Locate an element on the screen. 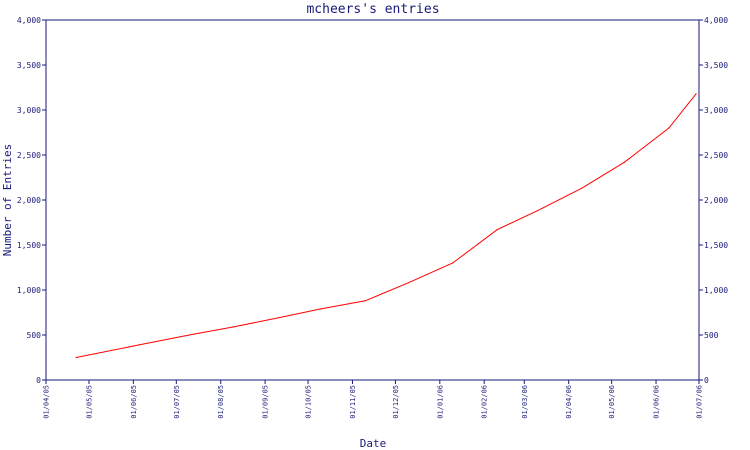 This screenshot has width=750, height=450. y-tick-label-left: 500 is located at coordinates (34, 335).